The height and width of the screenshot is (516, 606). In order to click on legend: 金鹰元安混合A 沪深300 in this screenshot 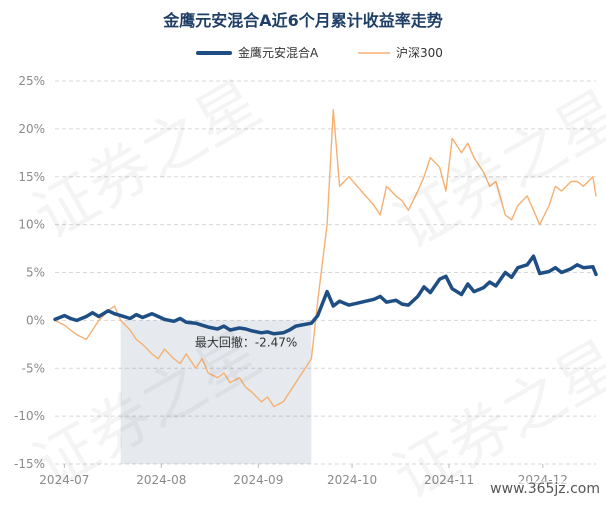, I will do `click(319, 52)`.